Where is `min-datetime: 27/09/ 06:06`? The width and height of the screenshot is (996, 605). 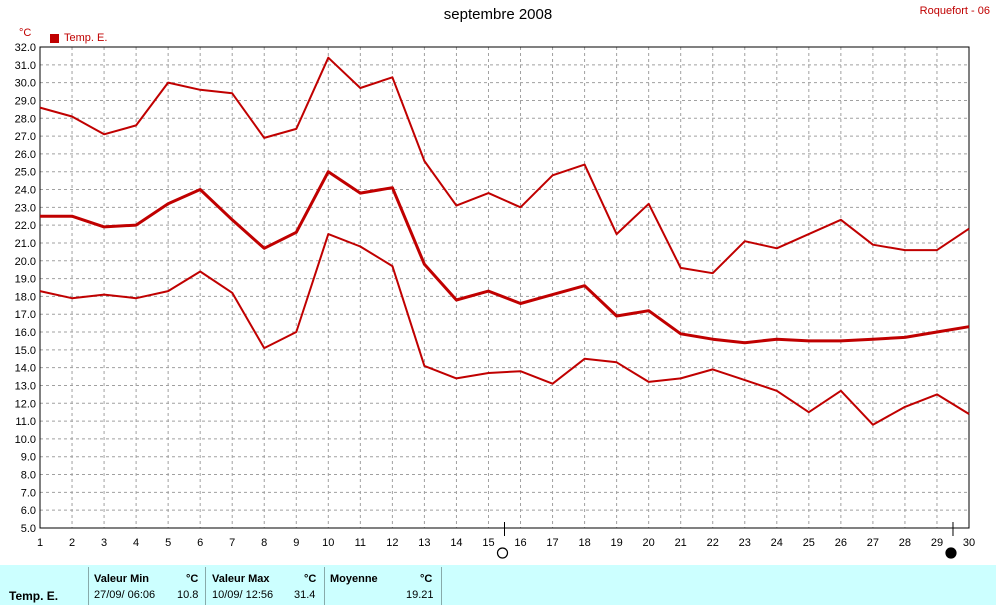
min-datetime: 27/09/ 06:06 is located at coordinates (125, 595).